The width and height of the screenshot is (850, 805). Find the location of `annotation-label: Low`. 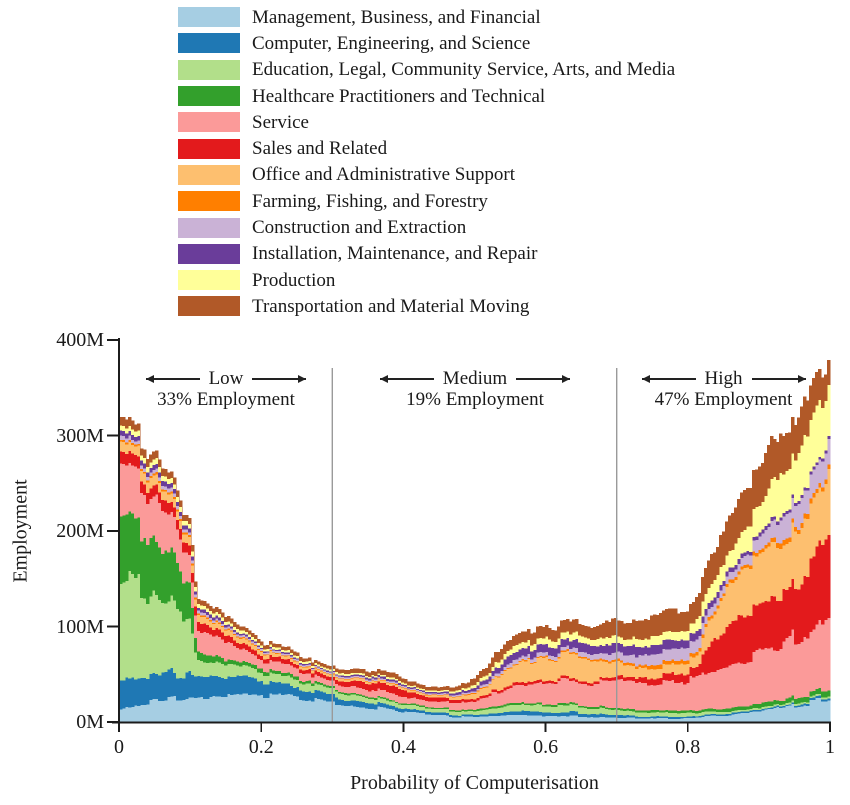

annotation-label: Low is located at coordinates (226, 378).